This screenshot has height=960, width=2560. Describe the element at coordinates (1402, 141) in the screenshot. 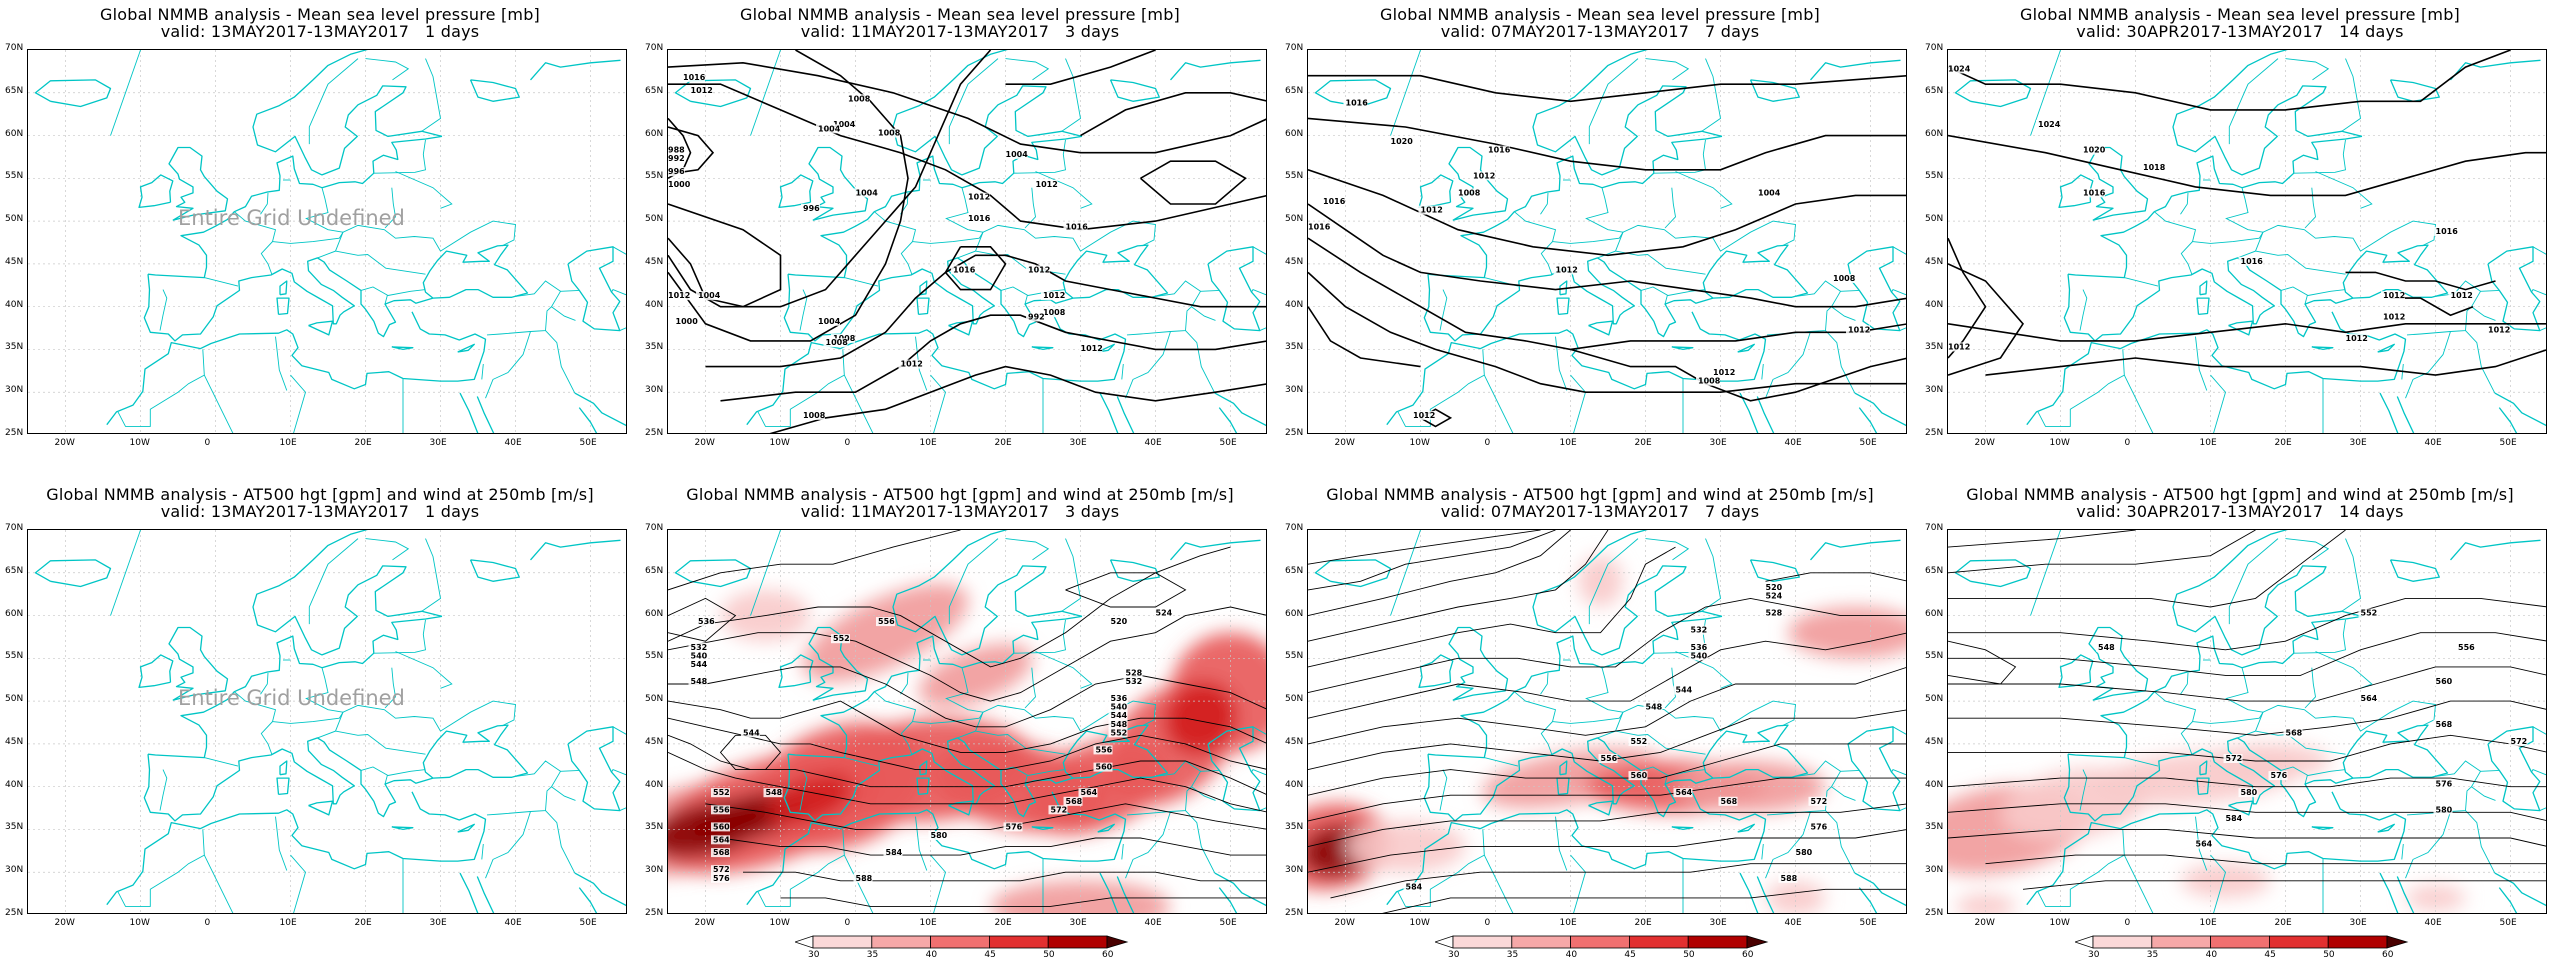

I see `contour-label: 1020` at that location.